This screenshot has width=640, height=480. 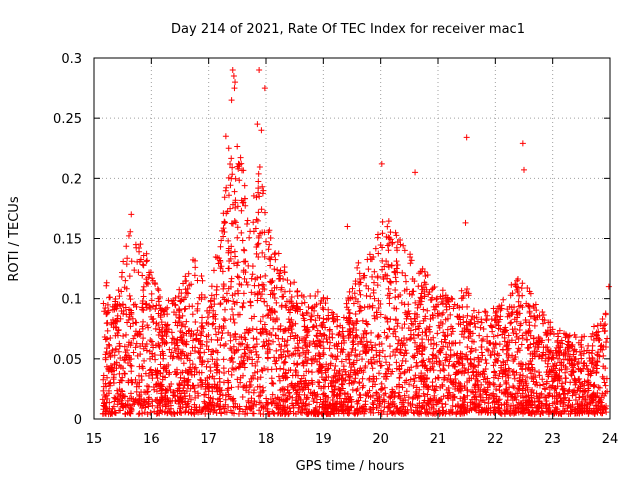 I want to click on x-tick-label: 21, so click(x=438, y=439).